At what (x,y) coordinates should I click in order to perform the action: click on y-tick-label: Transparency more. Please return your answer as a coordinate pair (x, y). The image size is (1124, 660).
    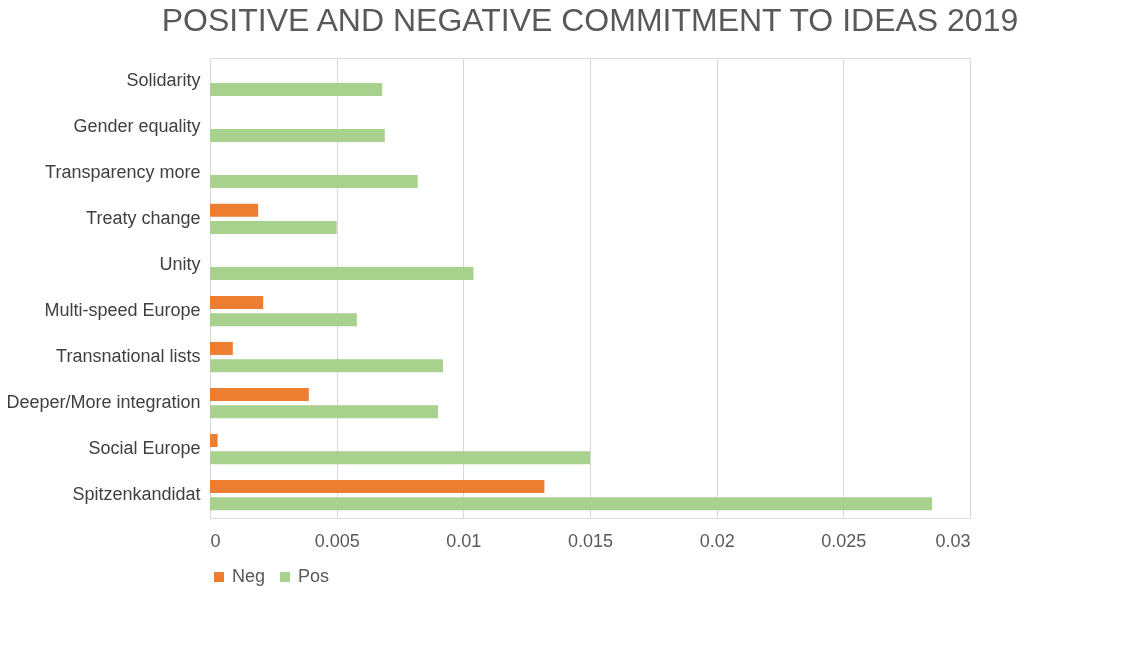
    Looking at the image, I should click on (123, 171).